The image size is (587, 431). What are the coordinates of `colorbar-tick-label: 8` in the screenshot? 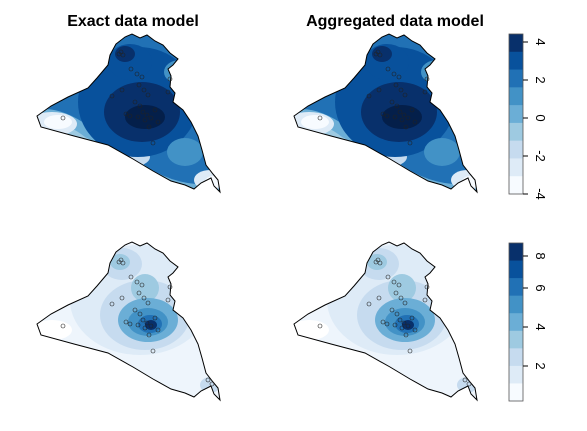 It's located at (540, 255).